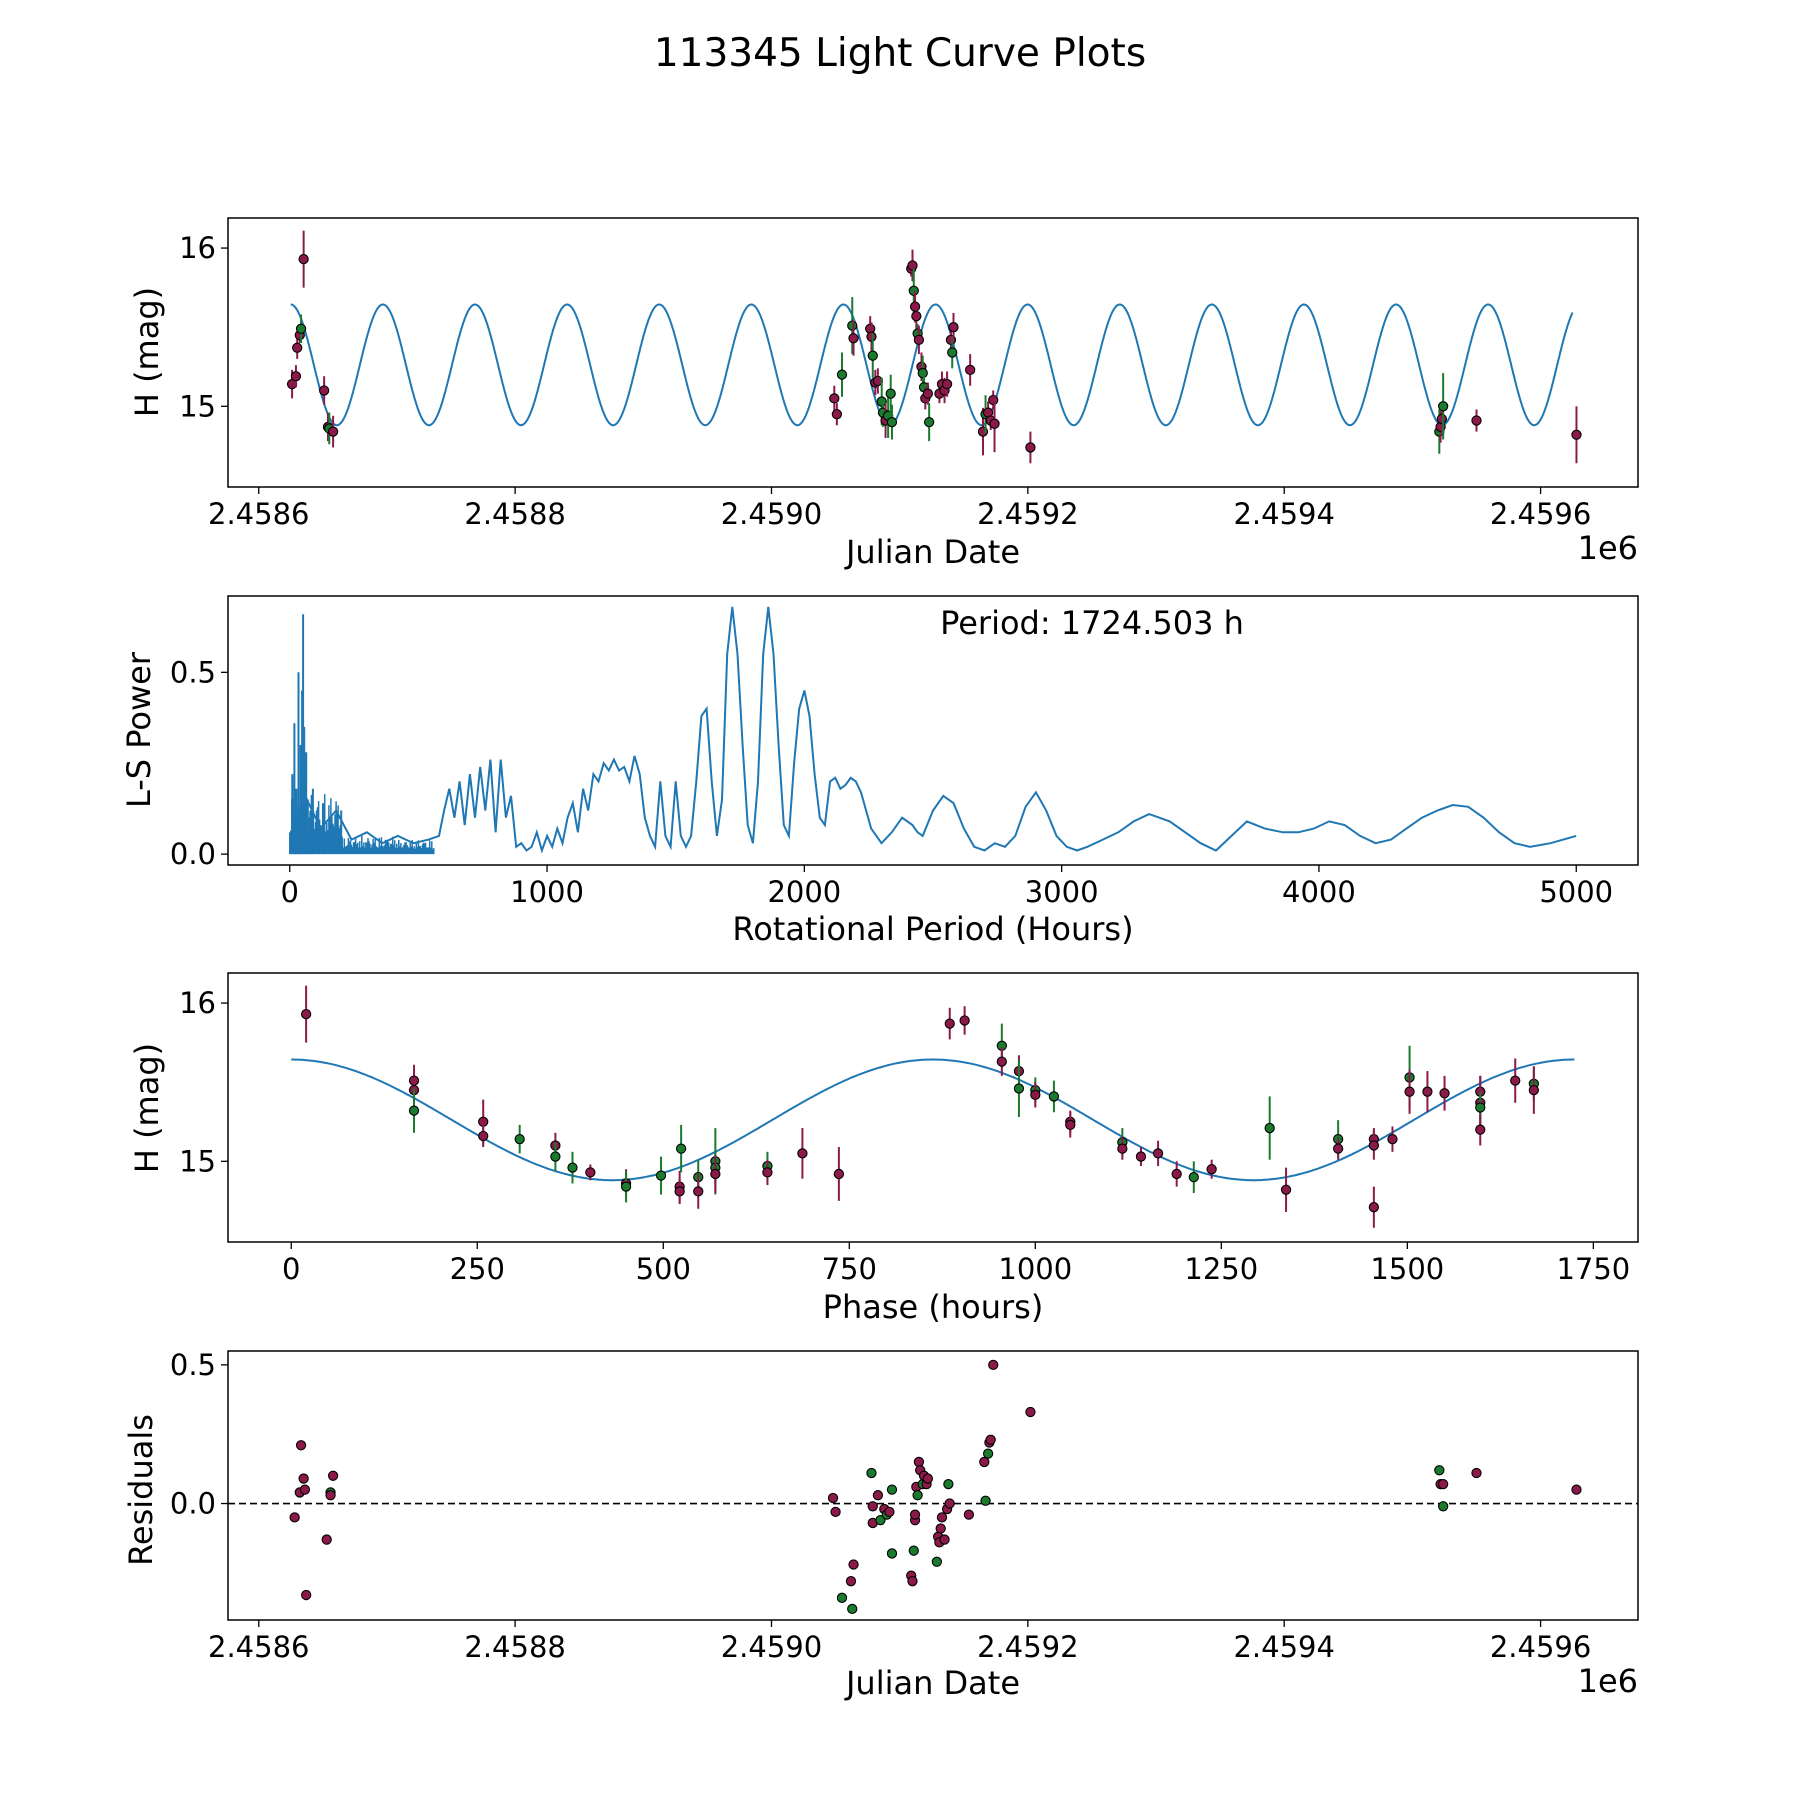 Image resolution: width=1800 pixels, height=1800 pixels. I want to click on phase-marks: 0 250 500 750 1000 1250 1500 1750 15 16, so click(904, 1135).